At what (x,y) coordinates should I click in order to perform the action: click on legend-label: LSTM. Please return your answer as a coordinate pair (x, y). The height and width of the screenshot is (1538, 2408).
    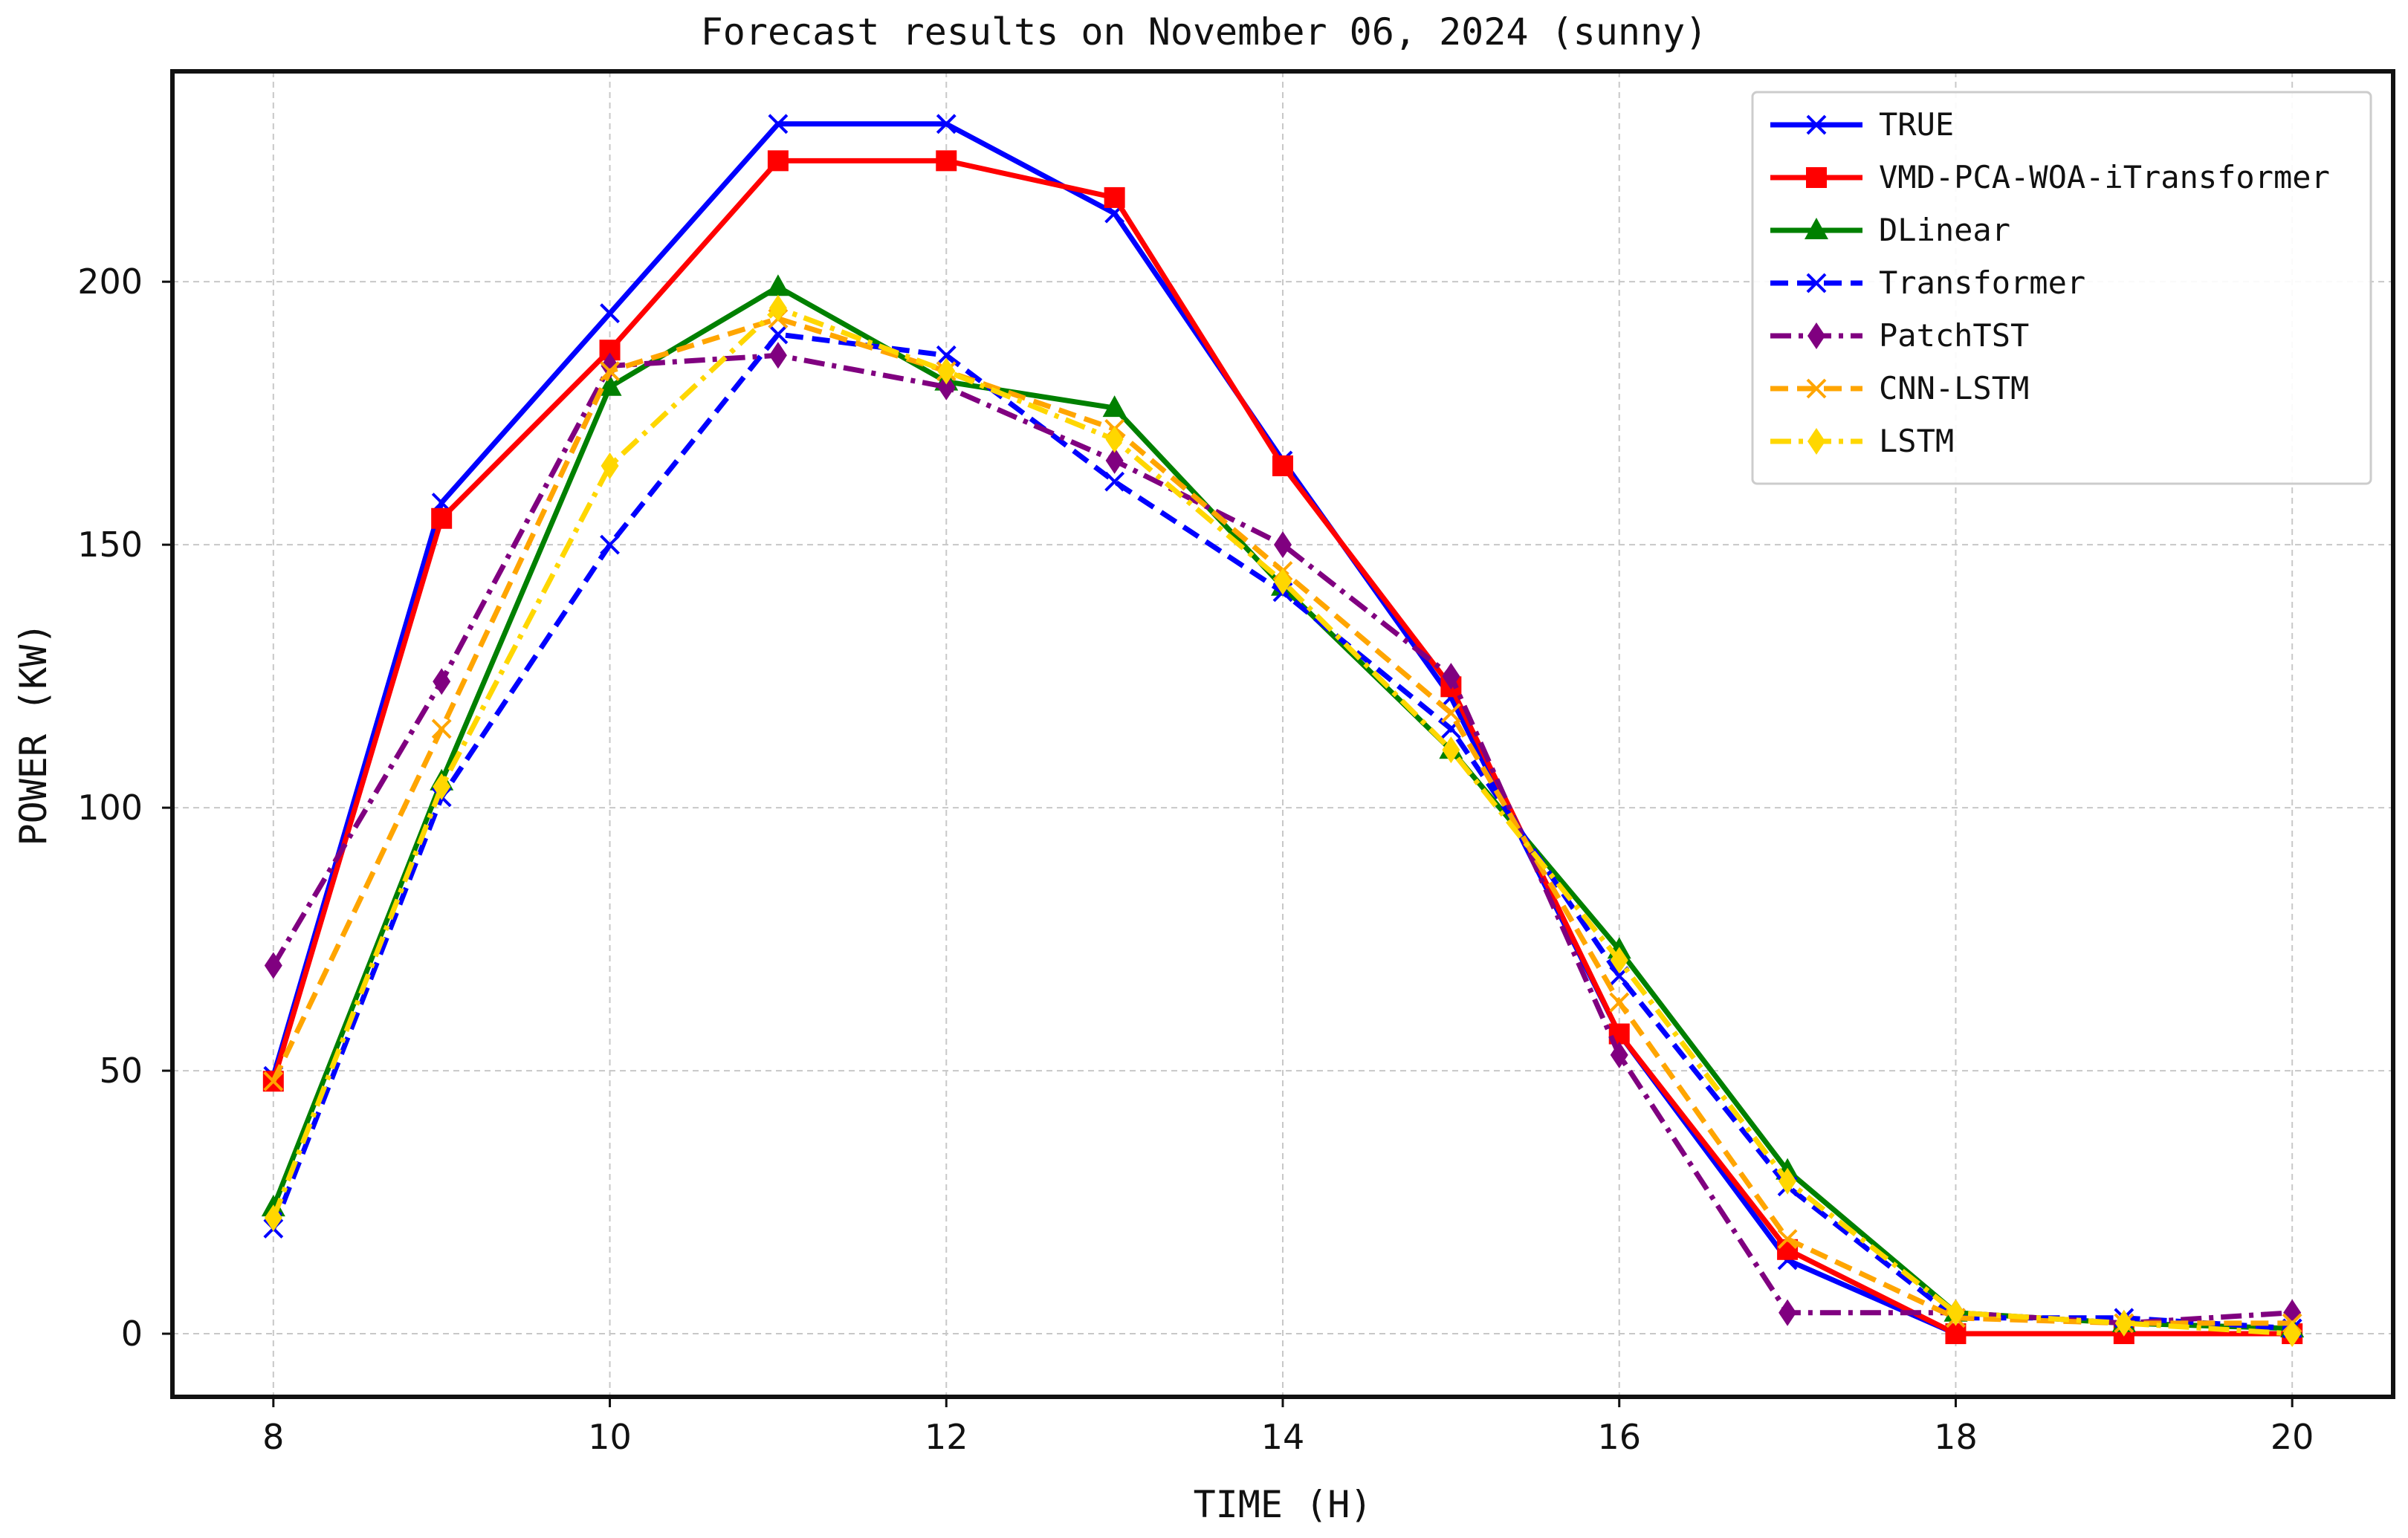
    Looking at the image, I should click on (1916, 441).